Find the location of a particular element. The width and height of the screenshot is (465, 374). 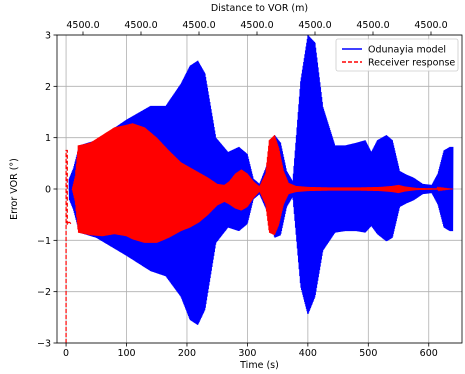

y-tick-label: 1 is located at coordinates (48, 138).